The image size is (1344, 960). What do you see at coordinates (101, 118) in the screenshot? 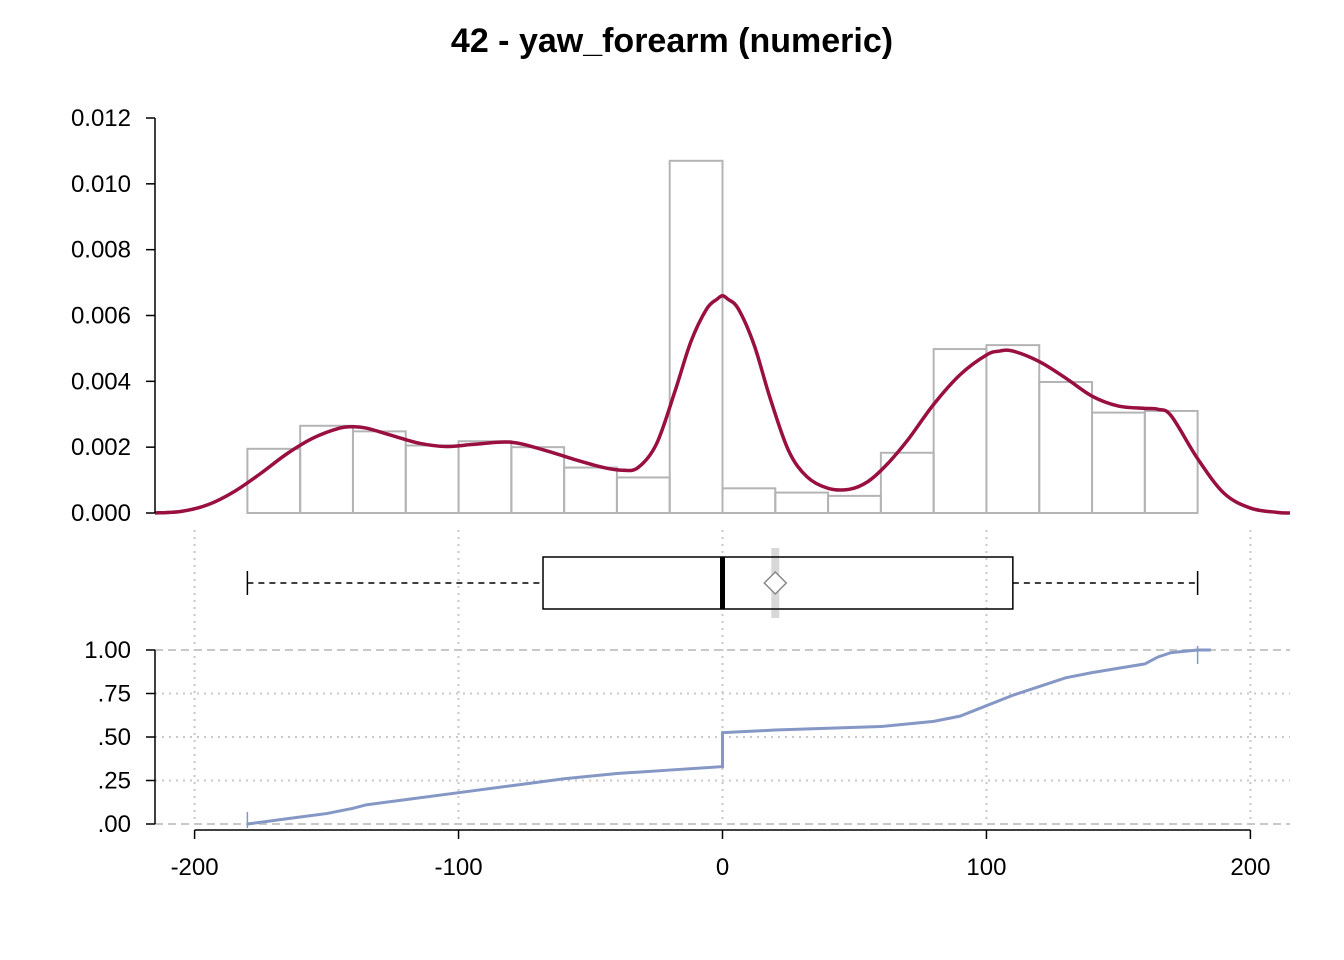
I see `density-y-tick-label: 0.012` at bounding box center [101, 118].